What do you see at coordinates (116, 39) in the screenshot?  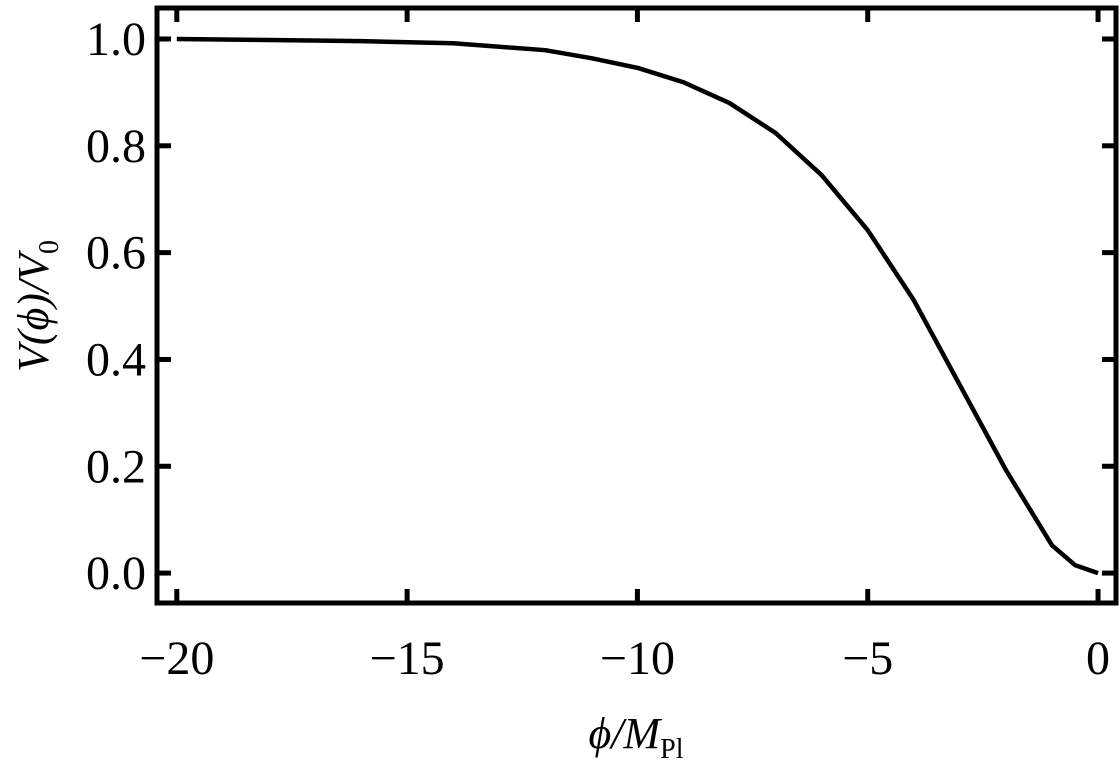 I see `y-tick-label: 1.0` at bounding box center [116, 39].